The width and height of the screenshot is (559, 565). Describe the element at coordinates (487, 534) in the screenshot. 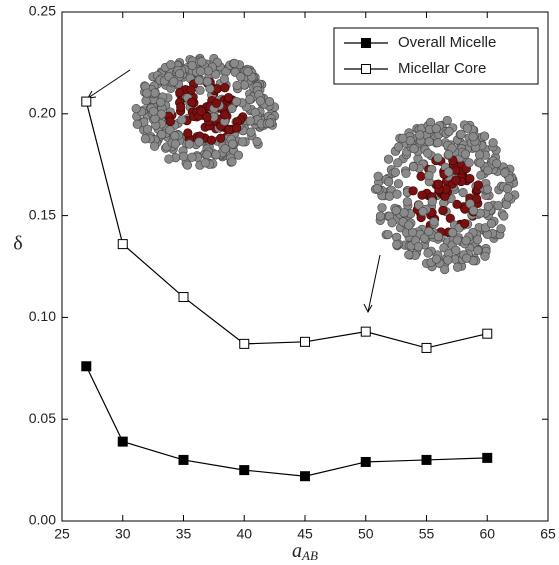

I see `x-tick-label: 60` at that location.